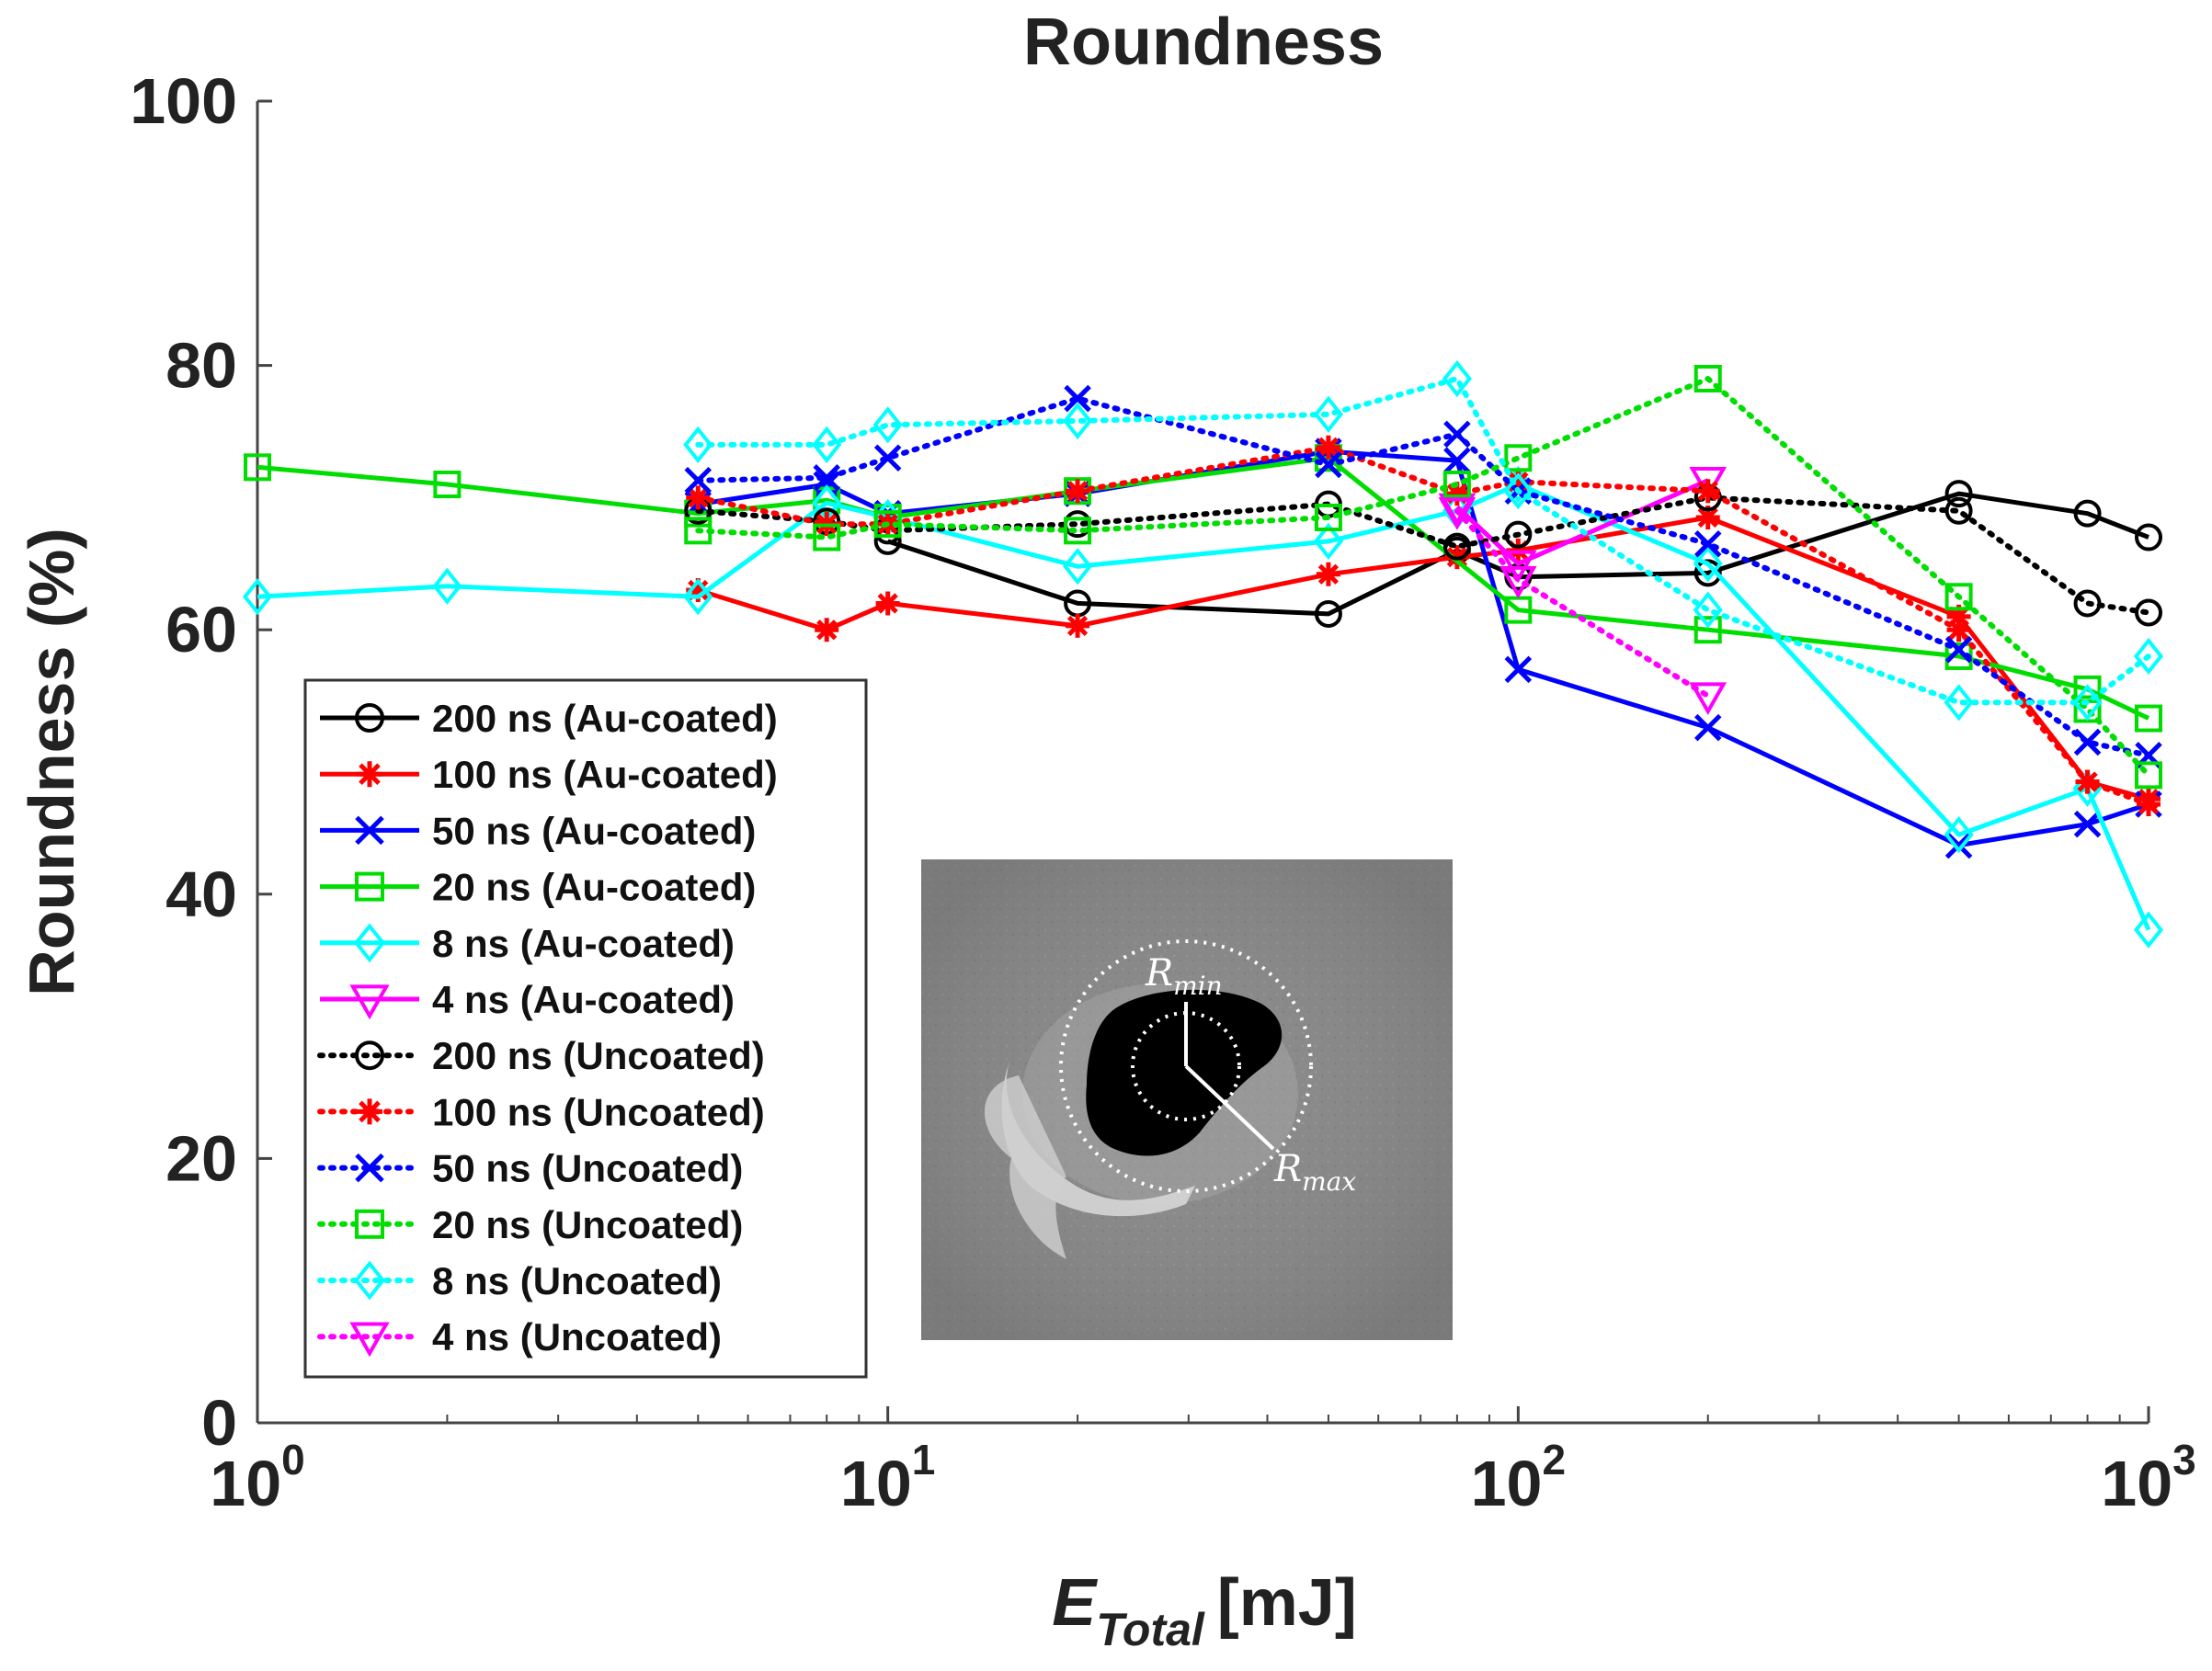 This screenshot has height=1671, width=2212. Describe the element at coordinates (1329, 1181) in the screenshot. I see `rmax-label-sub: max` at that location.